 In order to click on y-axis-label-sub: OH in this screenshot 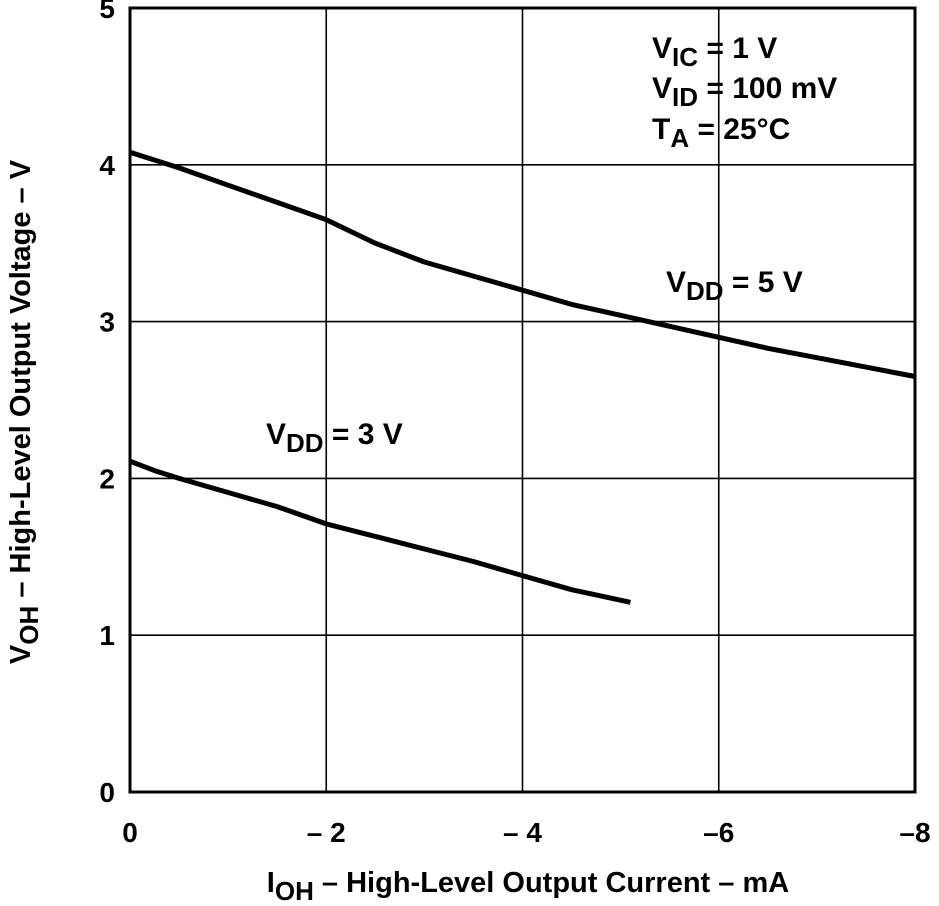, I will do `click(29, 625)`.